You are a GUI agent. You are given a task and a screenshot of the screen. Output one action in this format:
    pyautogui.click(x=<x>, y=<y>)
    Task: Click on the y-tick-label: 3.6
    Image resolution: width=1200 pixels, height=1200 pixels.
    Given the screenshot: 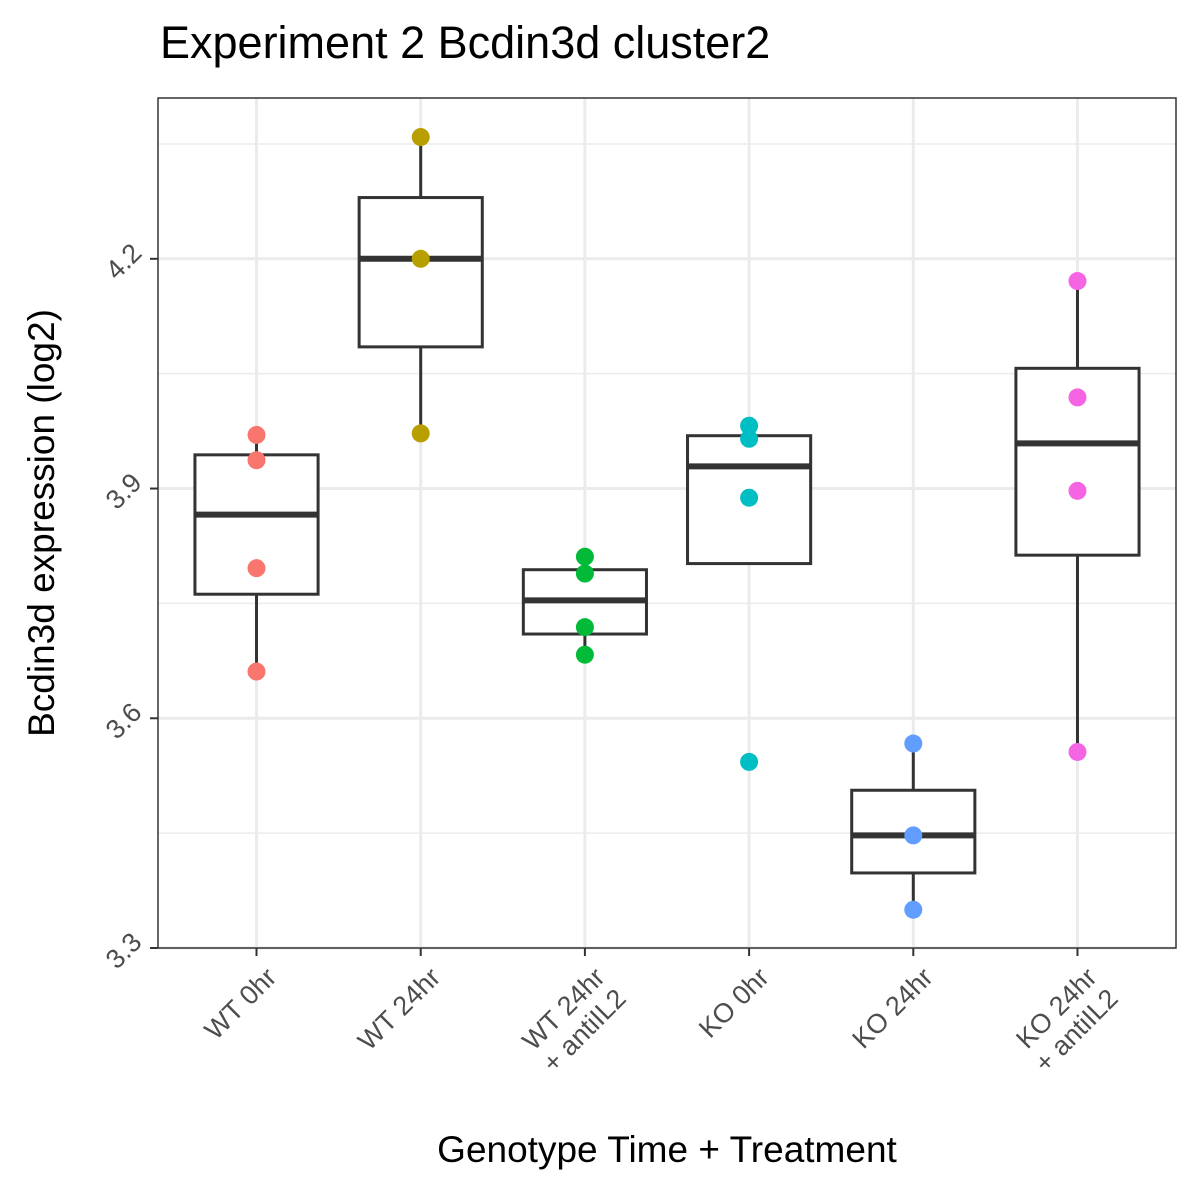 What is the action you would take?
    pyautogui.click(x=124, y=721)
    